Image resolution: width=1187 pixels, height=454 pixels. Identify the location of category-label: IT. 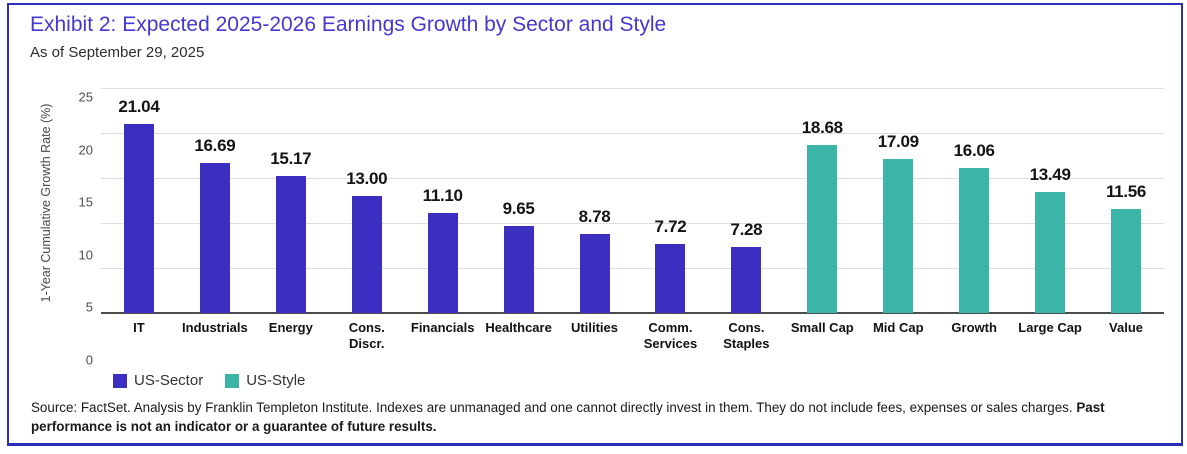
(139, 327).